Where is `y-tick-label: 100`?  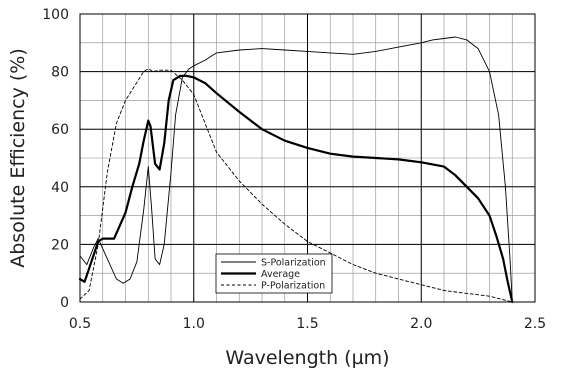 y-tick-label: 100 is located at coordinates (55, 15).